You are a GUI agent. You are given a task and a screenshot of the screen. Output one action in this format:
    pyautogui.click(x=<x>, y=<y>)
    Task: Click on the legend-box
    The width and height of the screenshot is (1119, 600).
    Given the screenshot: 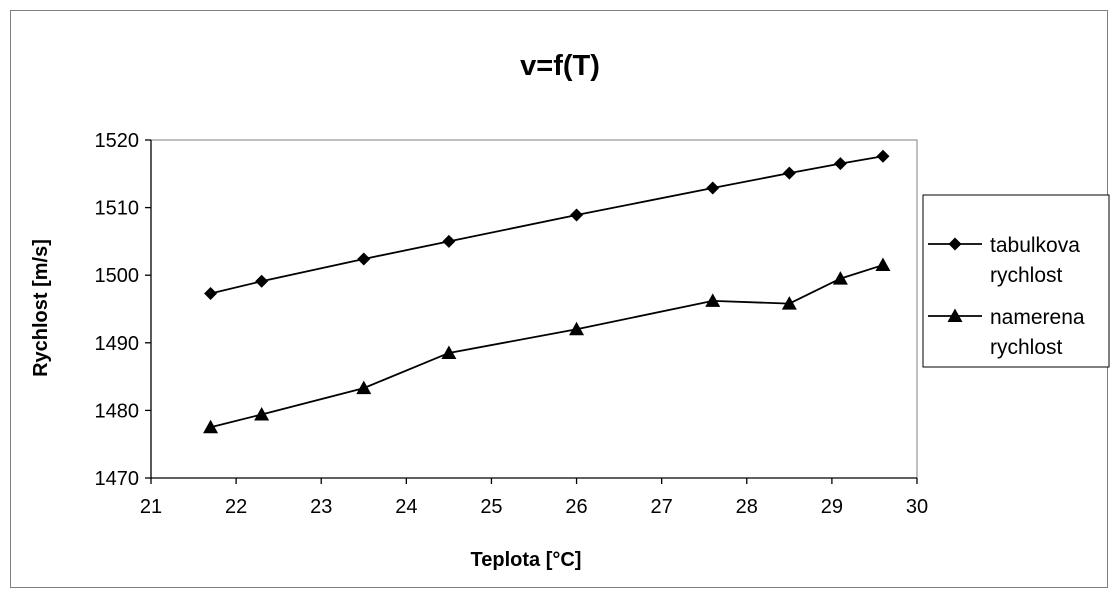 What is the action you would take?
    pyautogui.click(x=1016, y=281)
    